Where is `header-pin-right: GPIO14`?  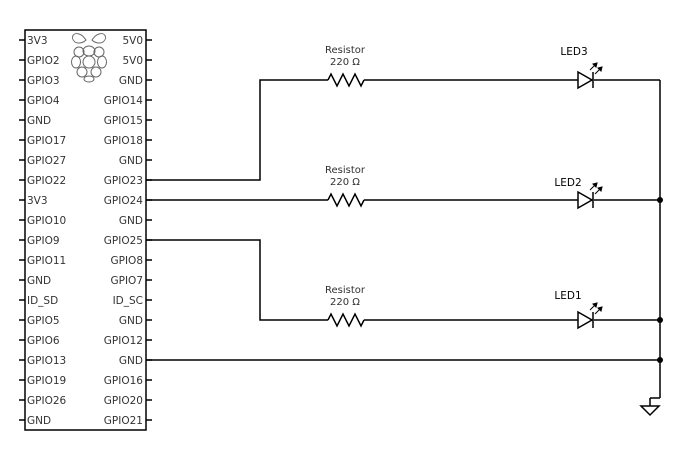
header-pin-right: GPIO14 is located at coordinates (128, 101).